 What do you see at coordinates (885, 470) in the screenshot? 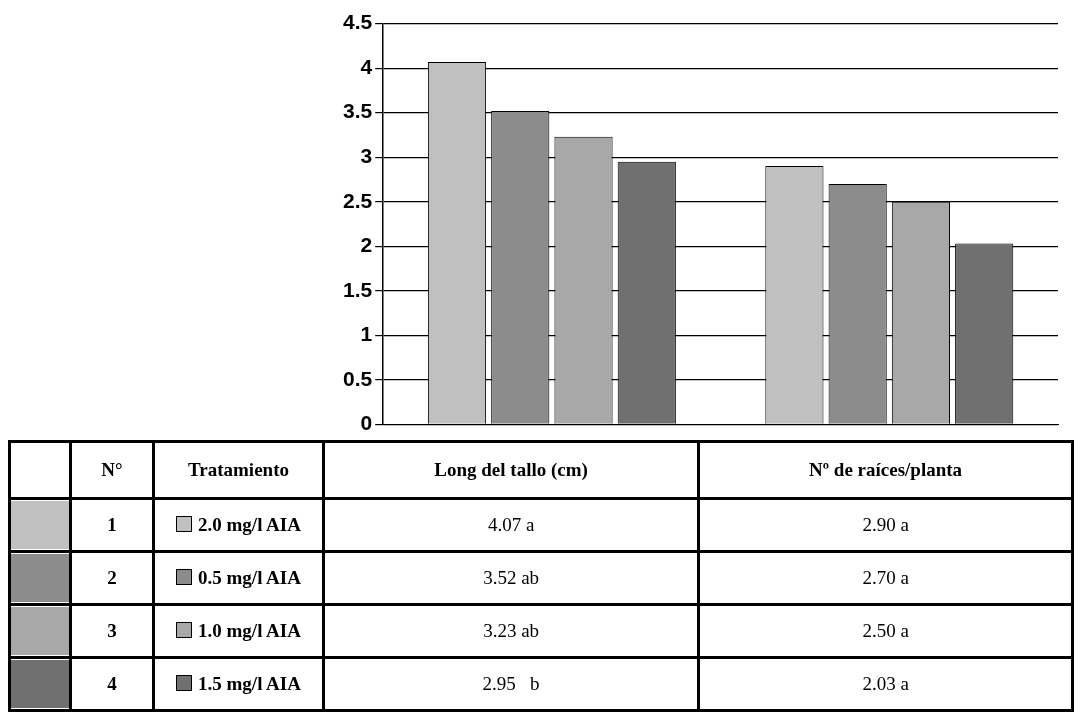
I see `x-tick-label: Nº de raíces/planta` at bounding box center [885, 470].